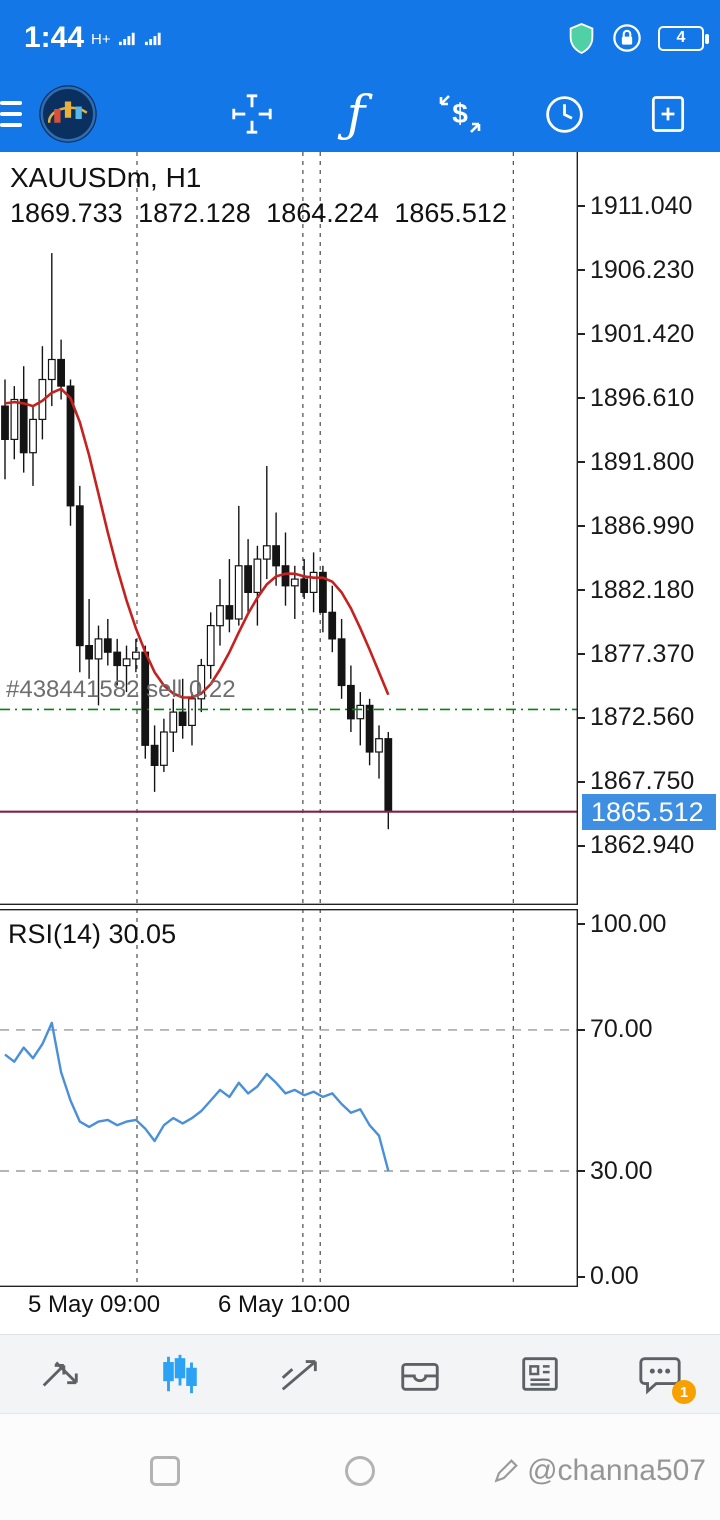 The image size is (720, 1520). I want to click on new-chart-button, so click(668, 114).